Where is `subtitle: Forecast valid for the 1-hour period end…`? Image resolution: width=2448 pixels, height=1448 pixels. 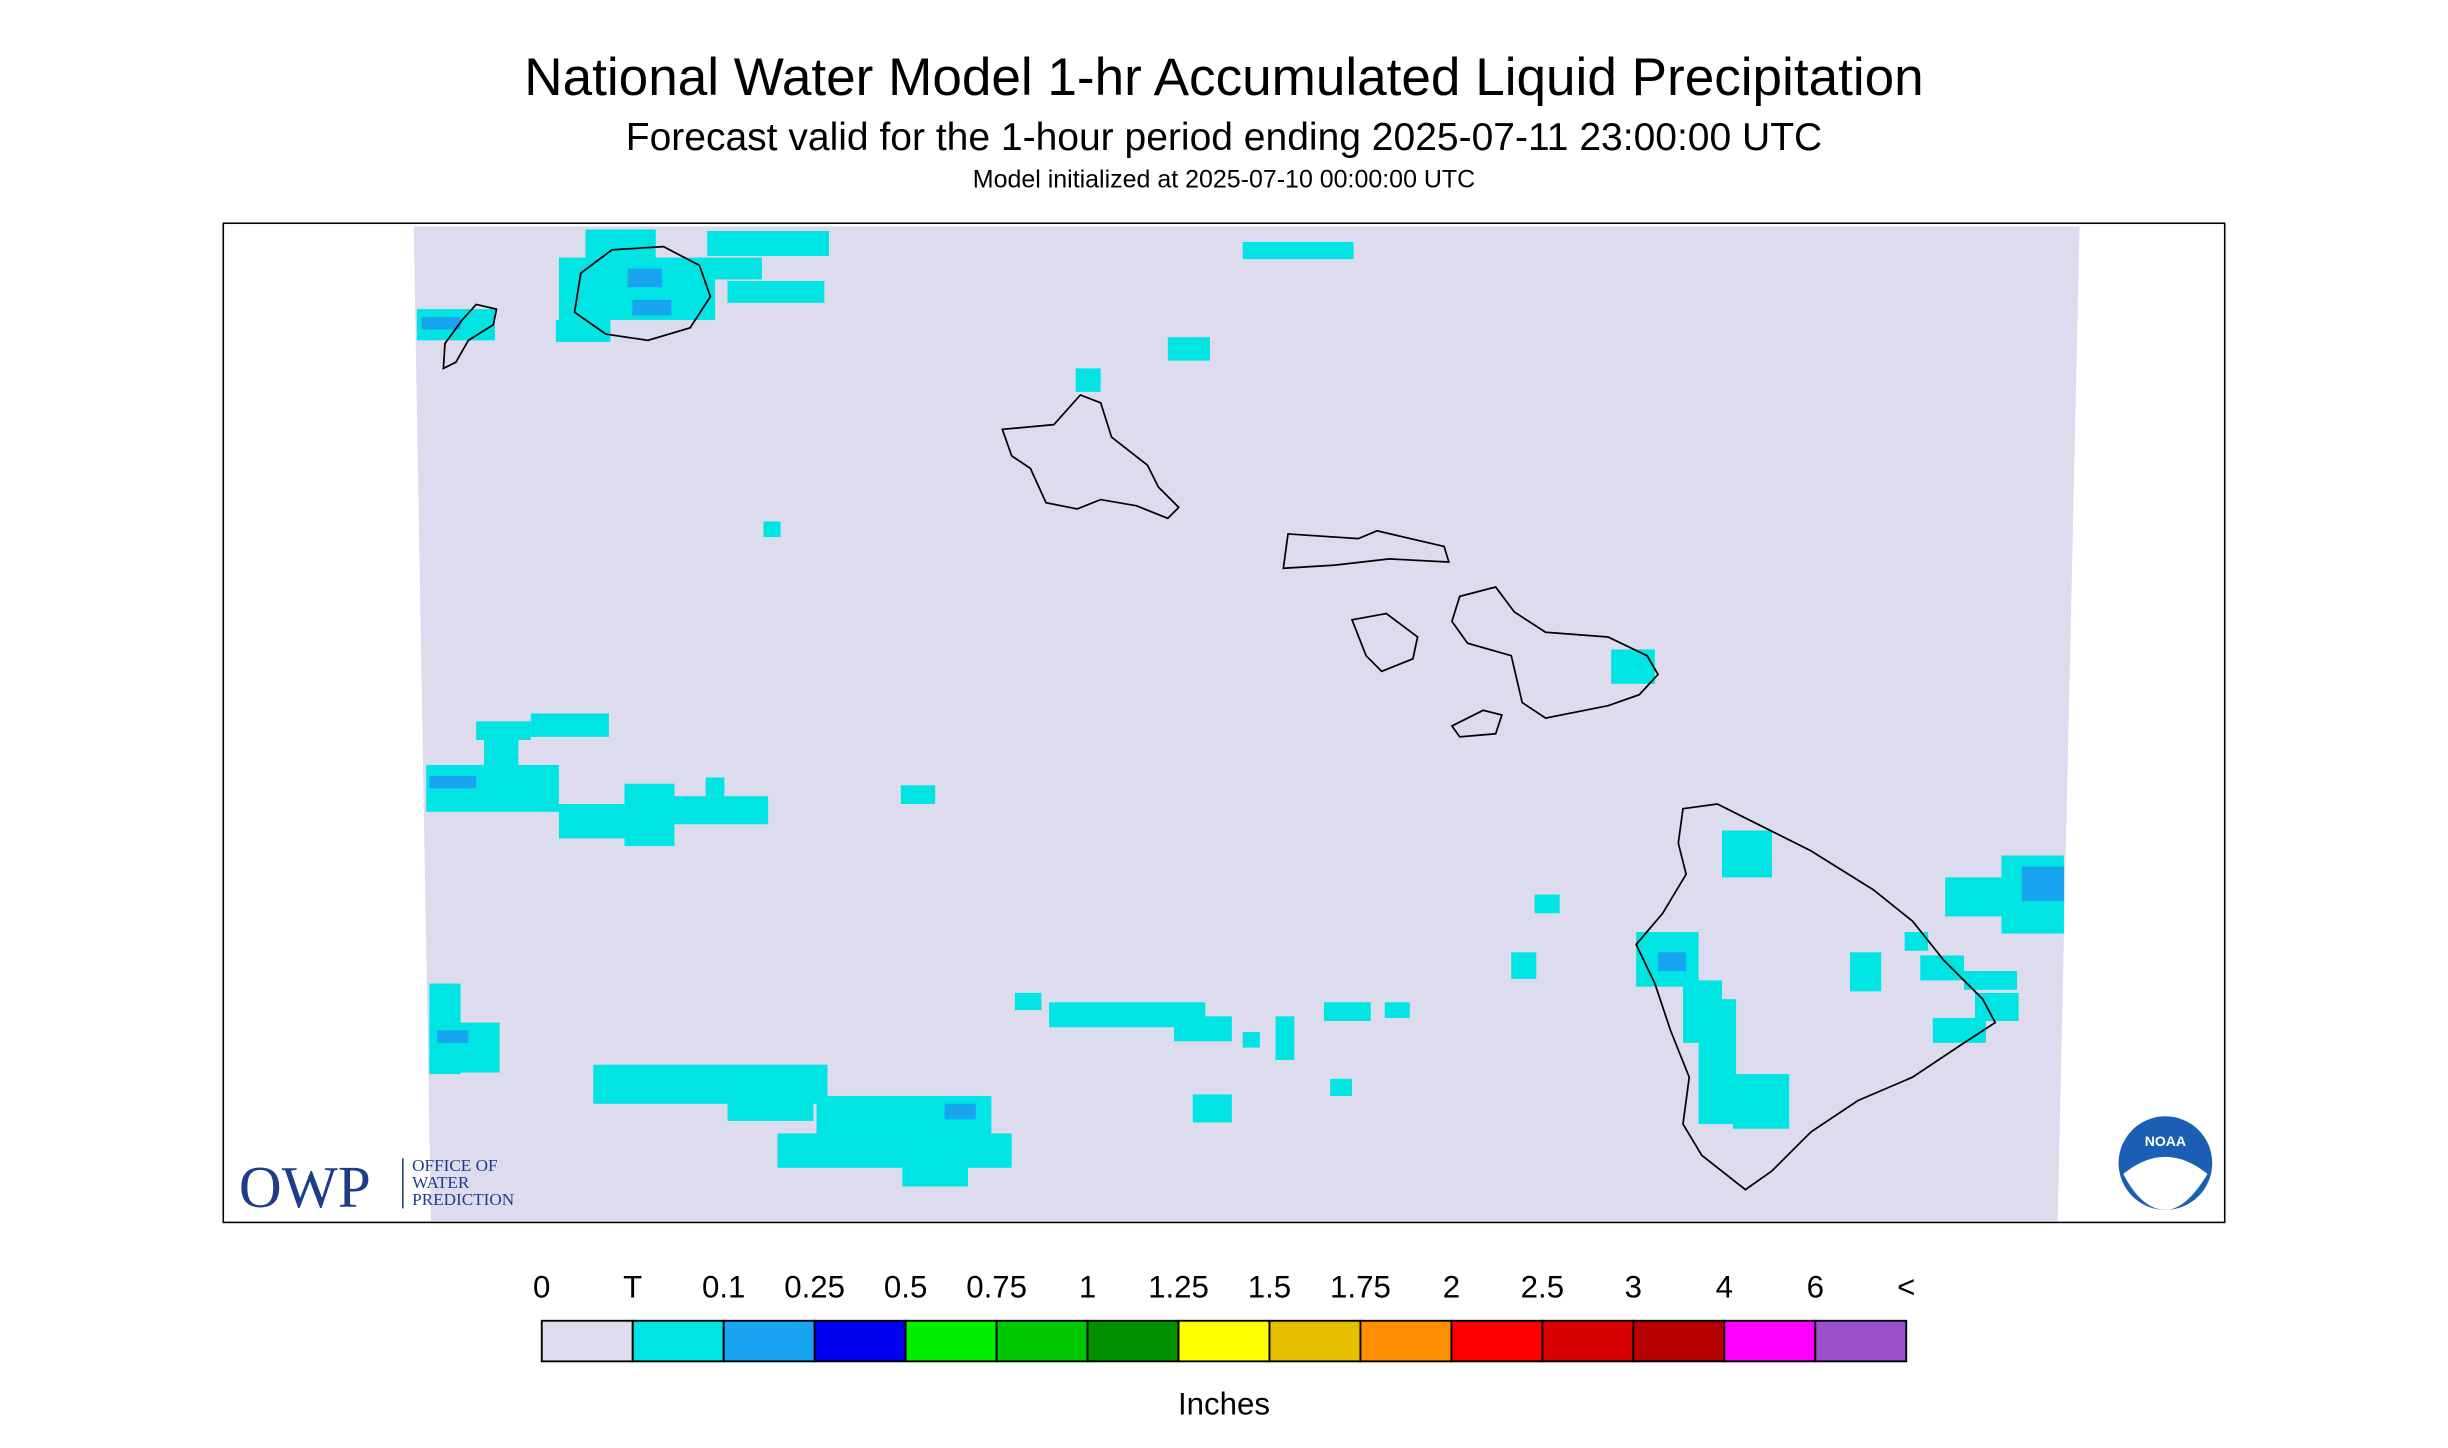
subtitle: Forecast valid for the 1-hour period end… is located at coordinates (1224, 137).